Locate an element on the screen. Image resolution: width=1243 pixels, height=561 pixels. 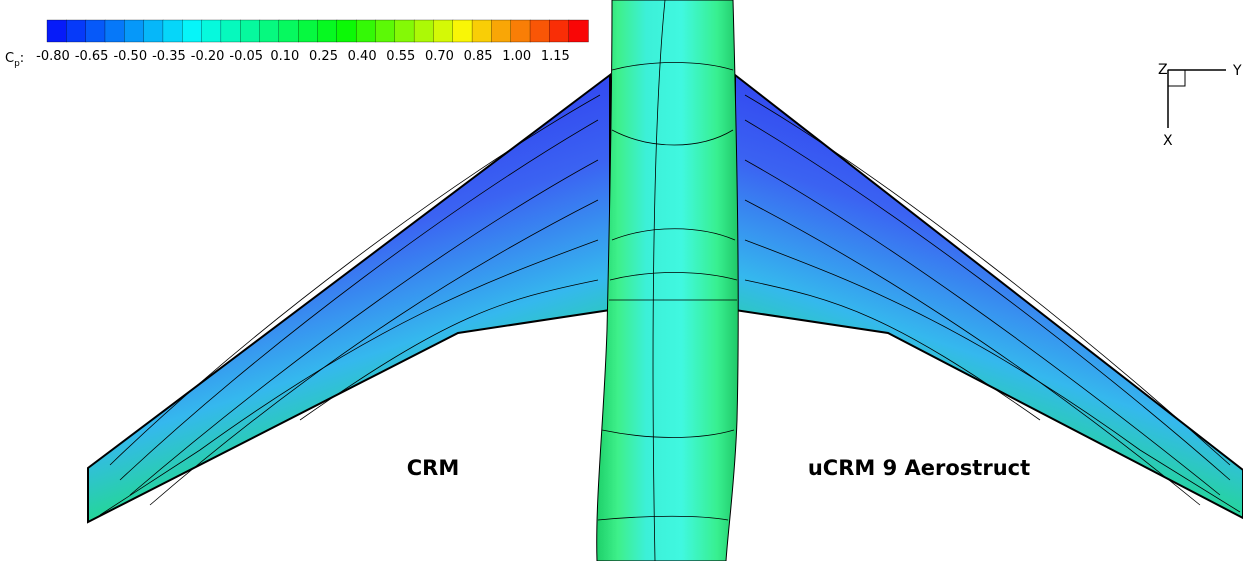
colorbar-tick-label: -0.35 is located at coordinates (169, 56).